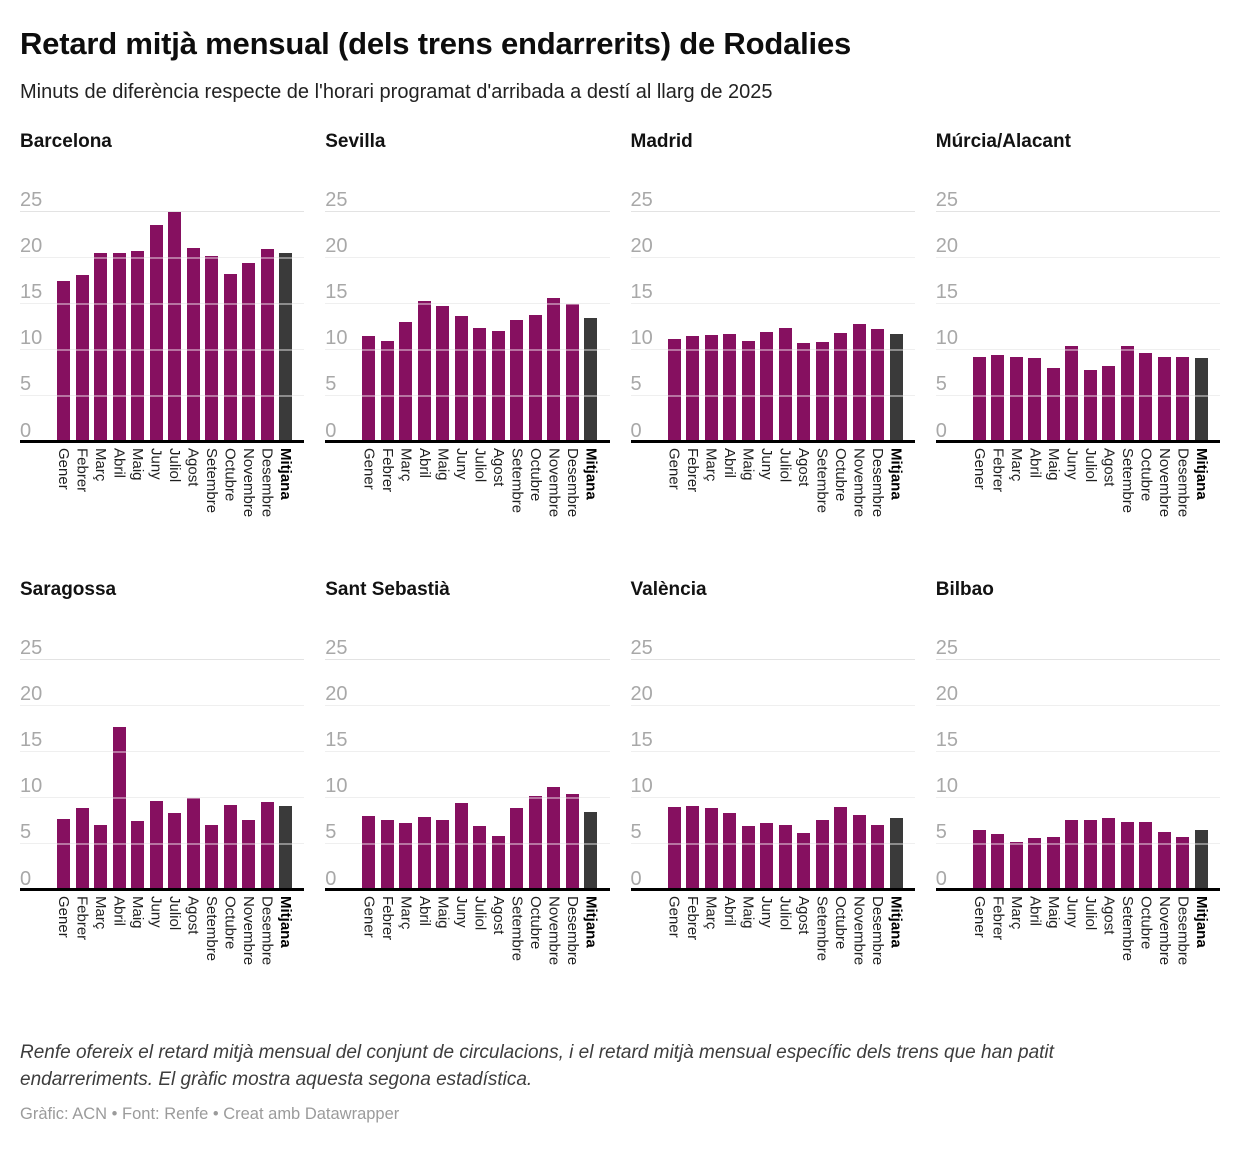 Image resolution: width=1240 pixels, height=1166 pixels. Describe the element at coordinates (674, 468) in the screenshot. I see `x-axis-label-text: Gener` at that location.